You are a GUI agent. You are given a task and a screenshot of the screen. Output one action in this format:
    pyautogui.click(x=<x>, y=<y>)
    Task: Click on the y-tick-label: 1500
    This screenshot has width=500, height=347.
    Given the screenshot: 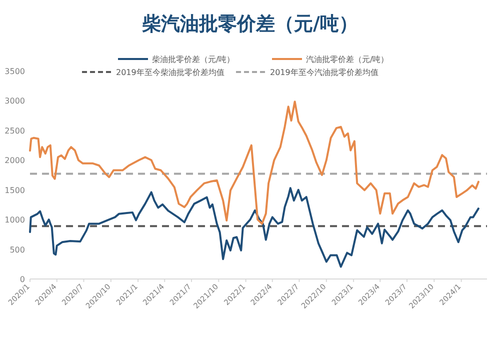 What is the action you would take?
    pyautogui.click(x=14, y=190)
    